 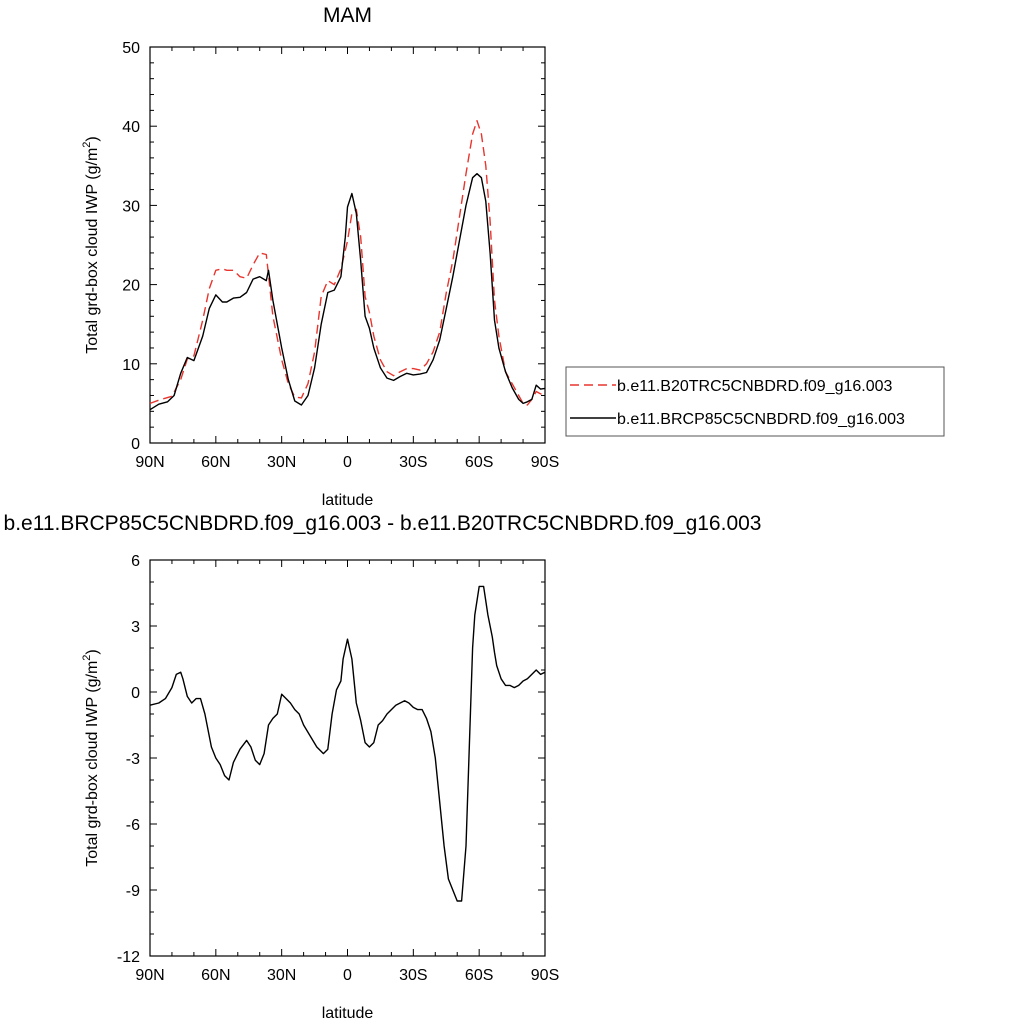 I want to click on legend-label-1: b.e11.BRCP85C5CNBDRD.f09_g16.003, so click(x=761, y=419).